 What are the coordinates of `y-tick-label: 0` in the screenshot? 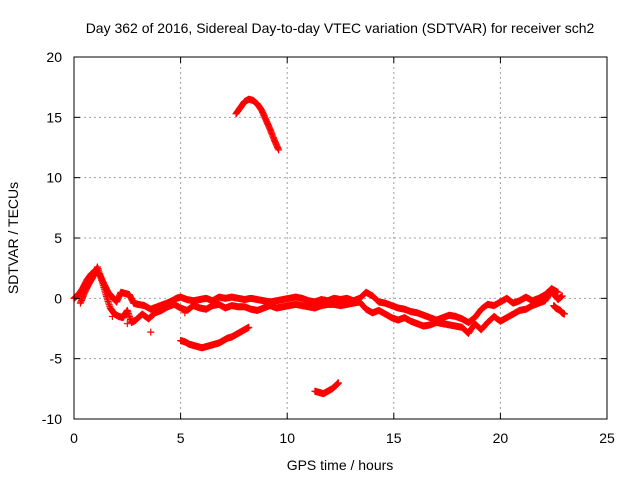 It's located at (58, 298).